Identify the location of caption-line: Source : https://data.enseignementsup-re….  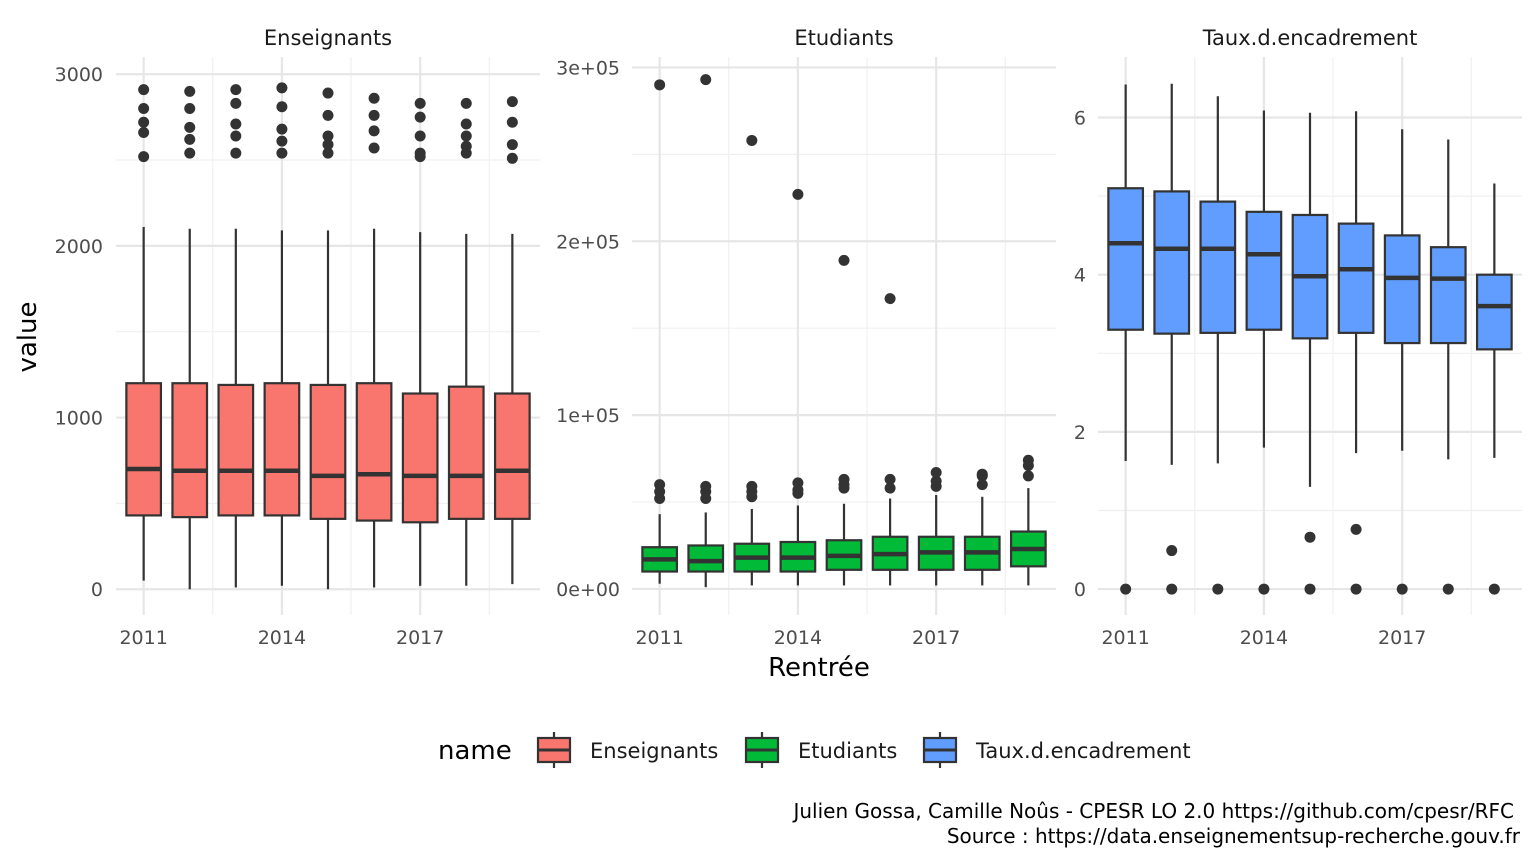
(1234, 836).